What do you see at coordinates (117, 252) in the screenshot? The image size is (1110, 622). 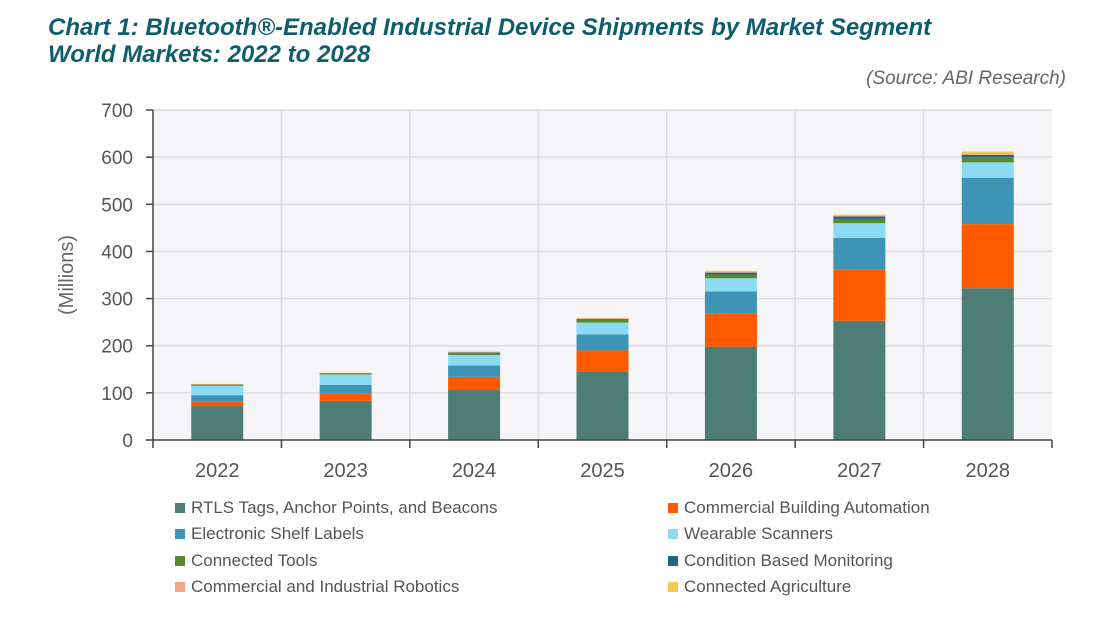 I see `y-tick-label: 400` at bounding box center [117, 252].